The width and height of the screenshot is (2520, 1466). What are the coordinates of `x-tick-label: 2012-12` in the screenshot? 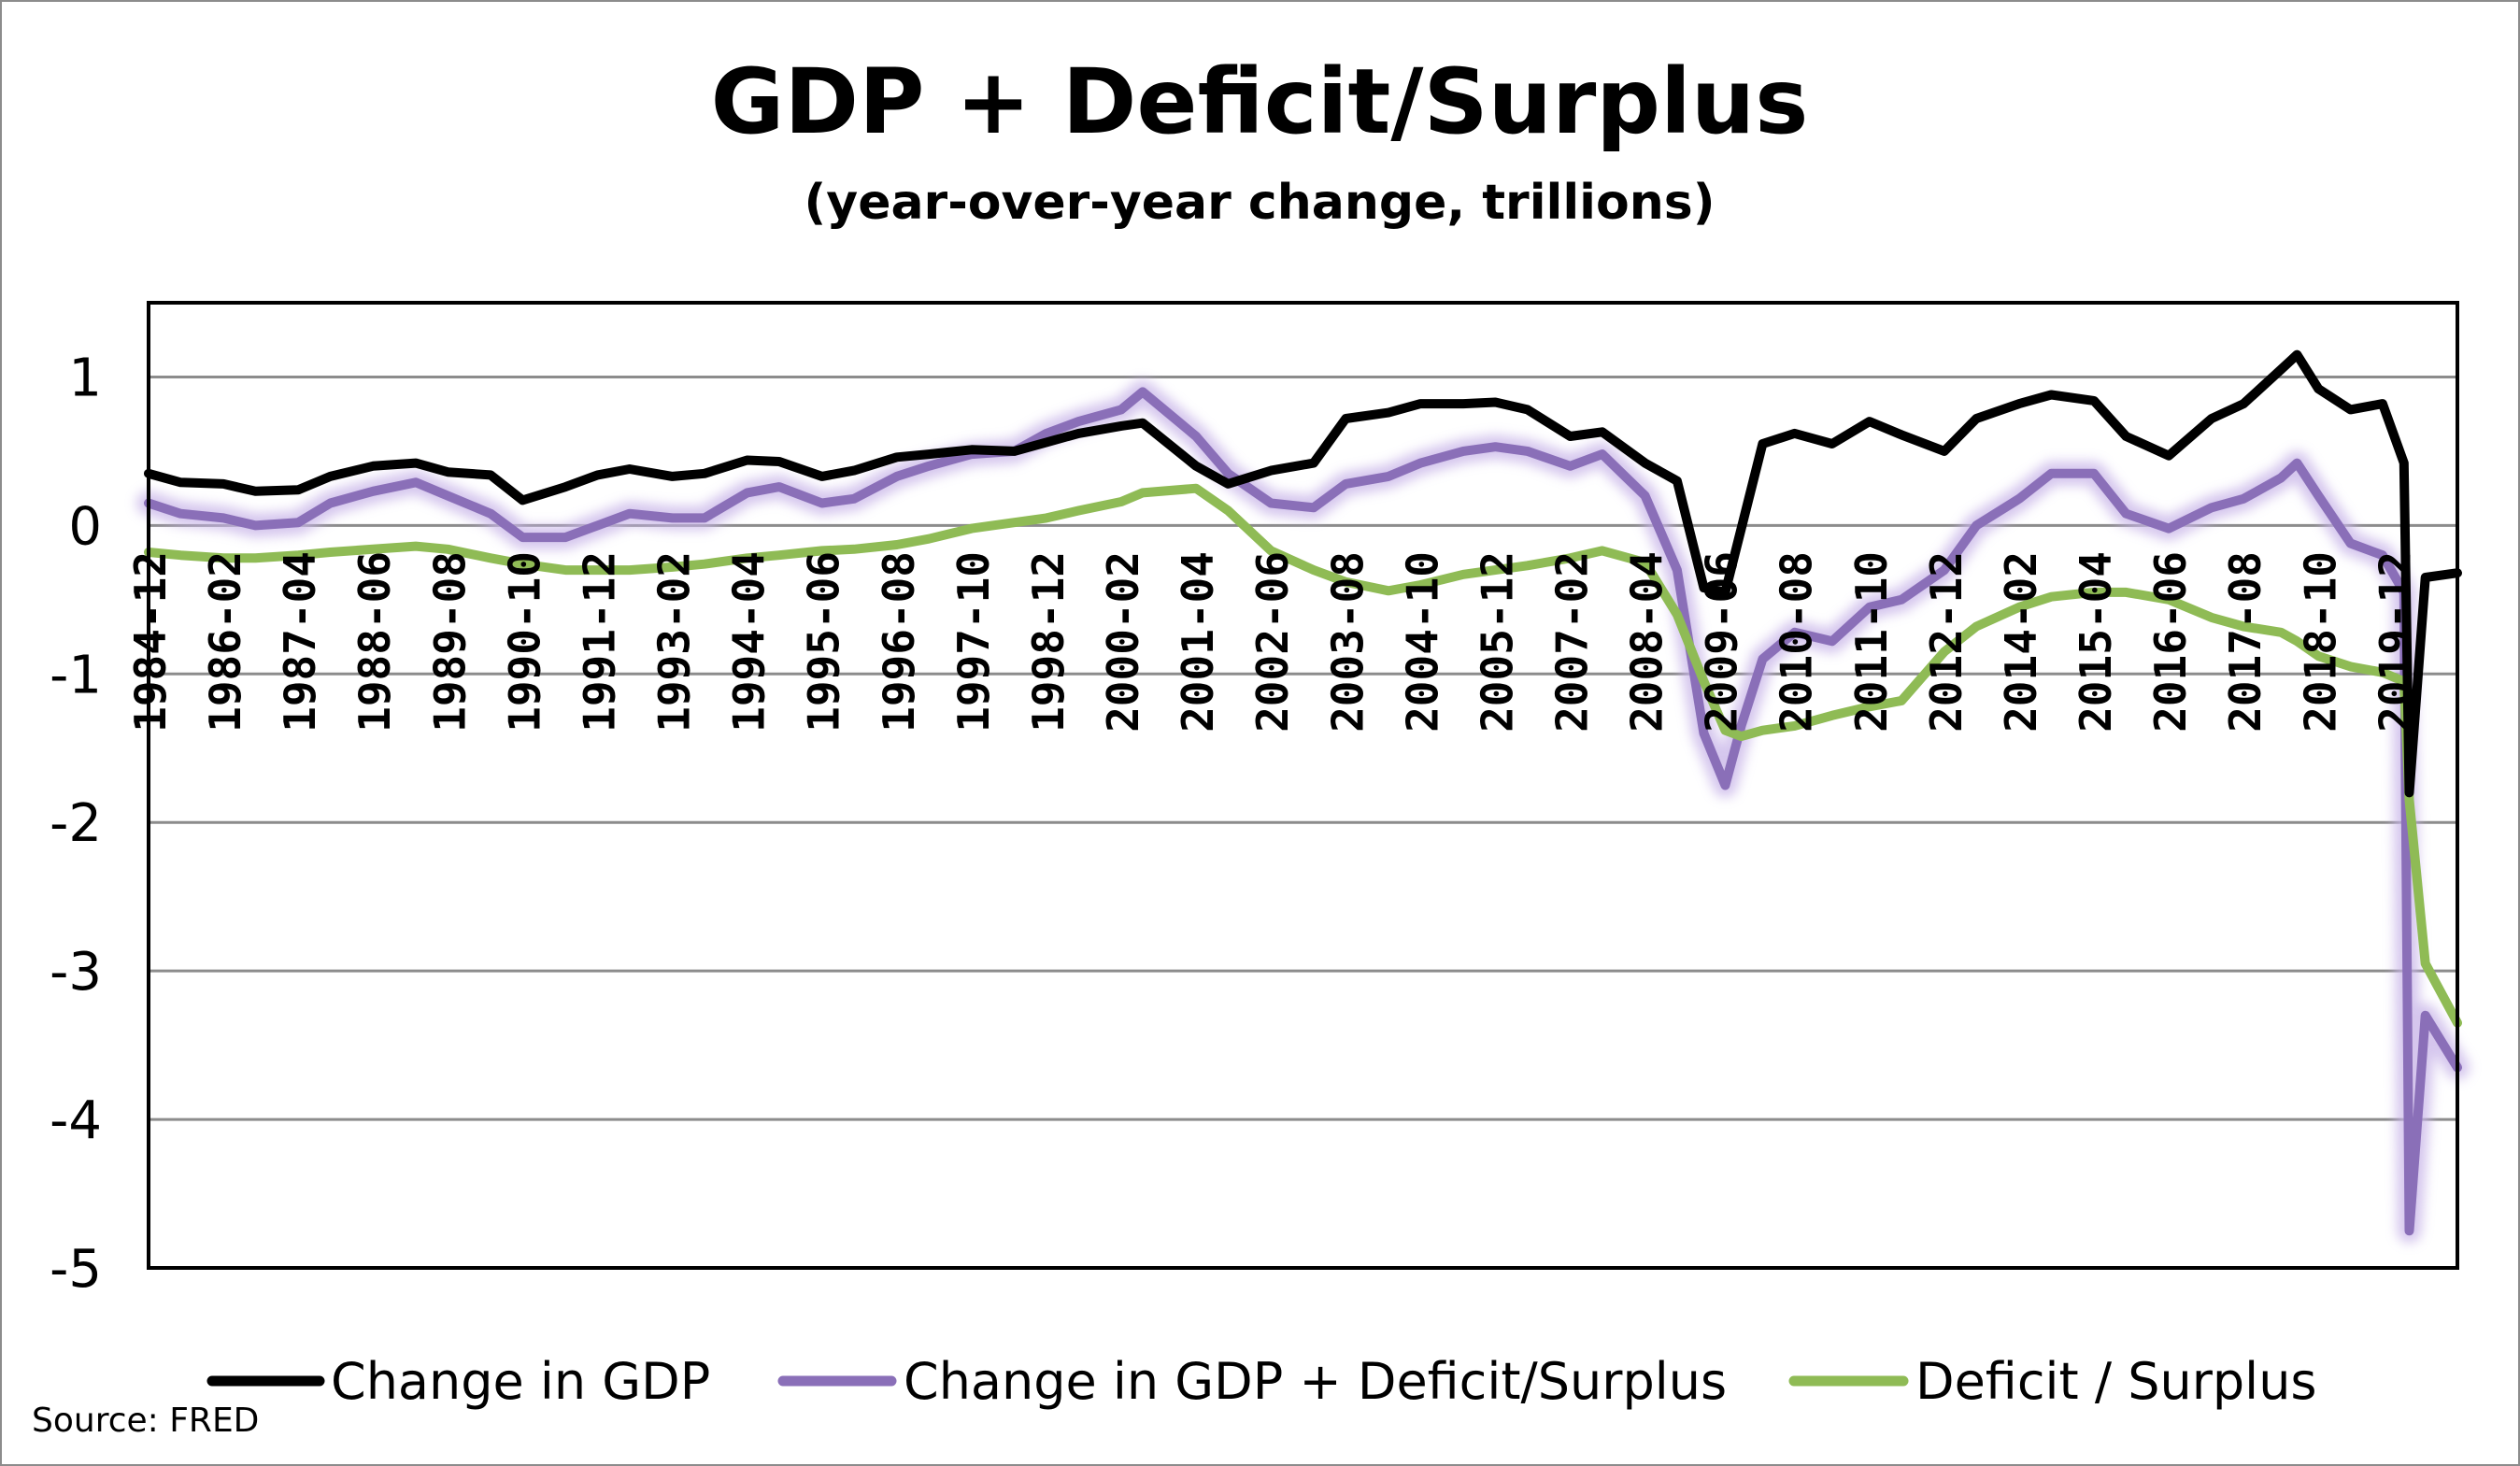 It's located at (1946, 642).